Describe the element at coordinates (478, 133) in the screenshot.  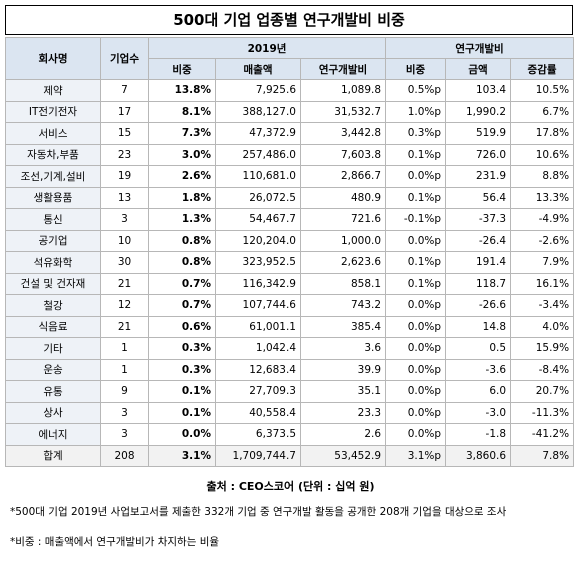
I see `table-cell: 519.9` at that location.